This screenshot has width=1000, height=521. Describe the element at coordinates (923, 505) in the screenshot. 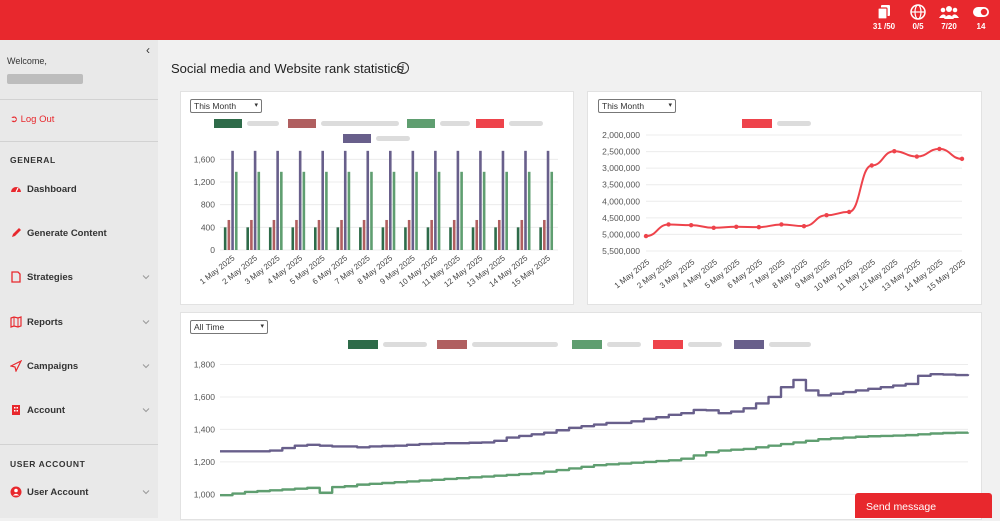

I see `send-message-button: Send message` at that location.